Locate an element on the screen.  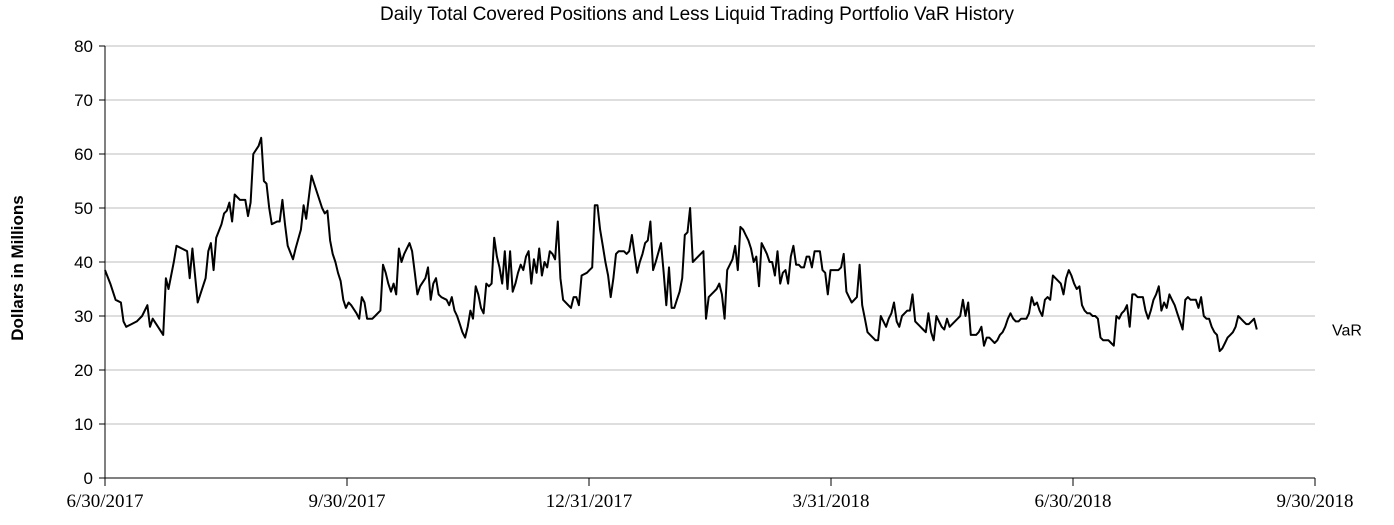
y-tick-label-30: 30 is located at coordinates (83, 316).